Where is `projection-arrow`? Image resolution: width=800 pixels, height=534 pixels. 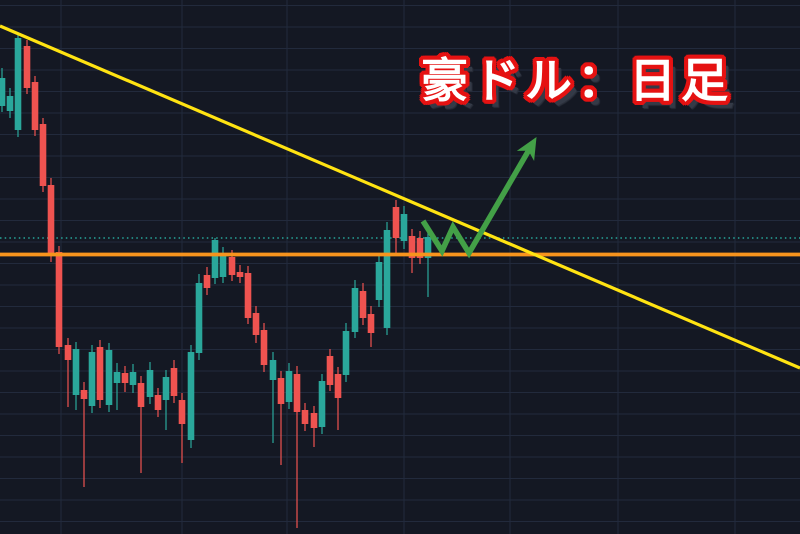
projection-arrow is located at coordinates (478, 197).